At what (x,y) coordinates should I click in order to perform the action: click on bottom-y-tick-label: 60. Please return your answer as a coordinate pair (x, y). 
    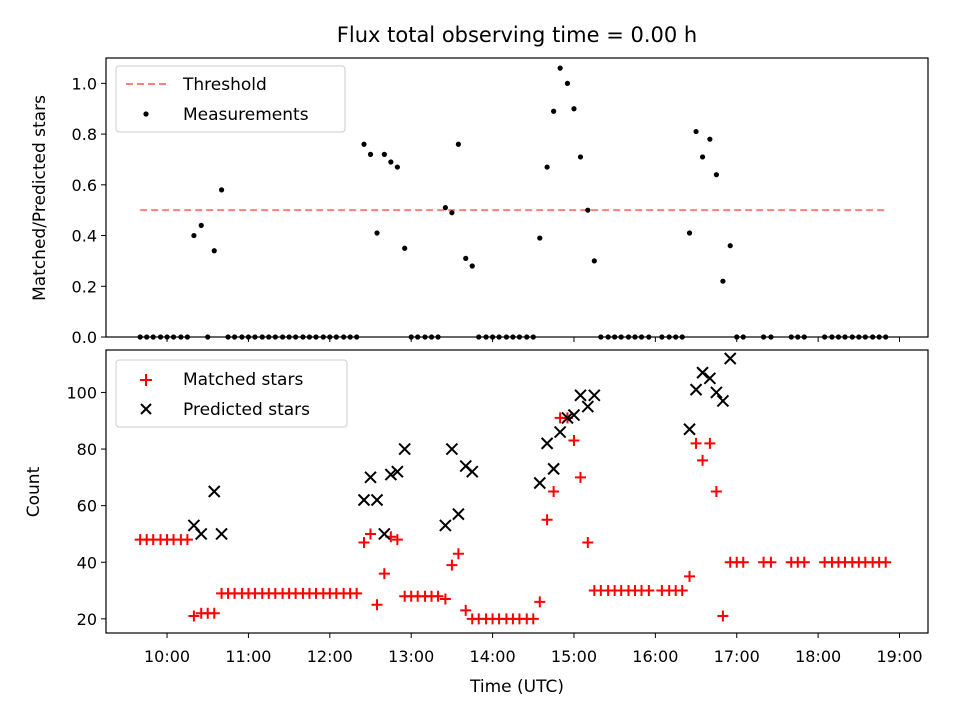
    Looking at the image, I should click on (87, 506).